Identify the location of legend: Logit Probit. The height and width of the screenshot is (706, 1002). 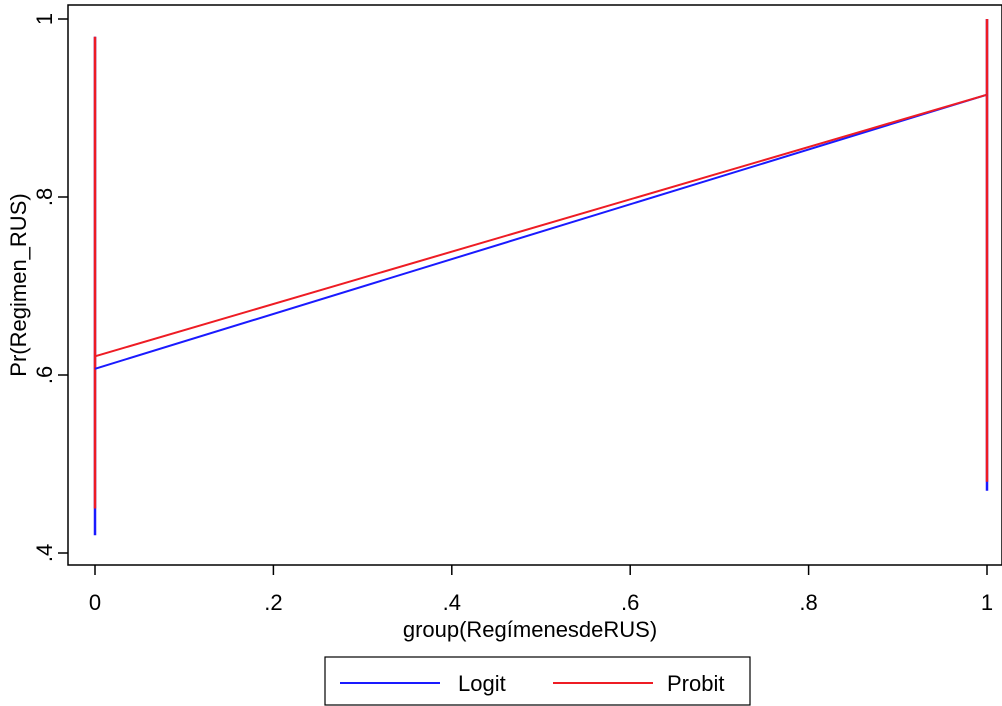
(537, 681).